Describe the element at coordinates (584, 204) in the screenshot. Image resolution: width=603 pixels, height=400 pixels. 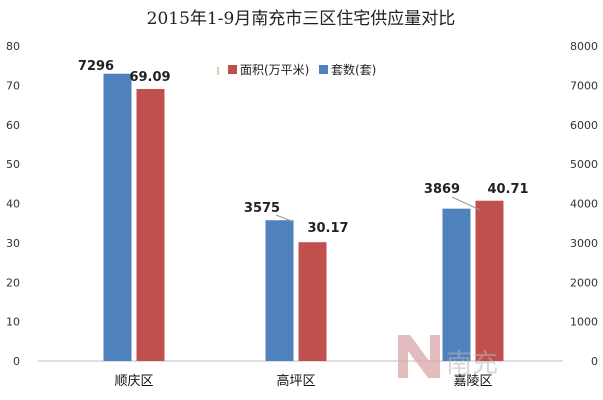
I see `right-tick-label: 4000` at that location.